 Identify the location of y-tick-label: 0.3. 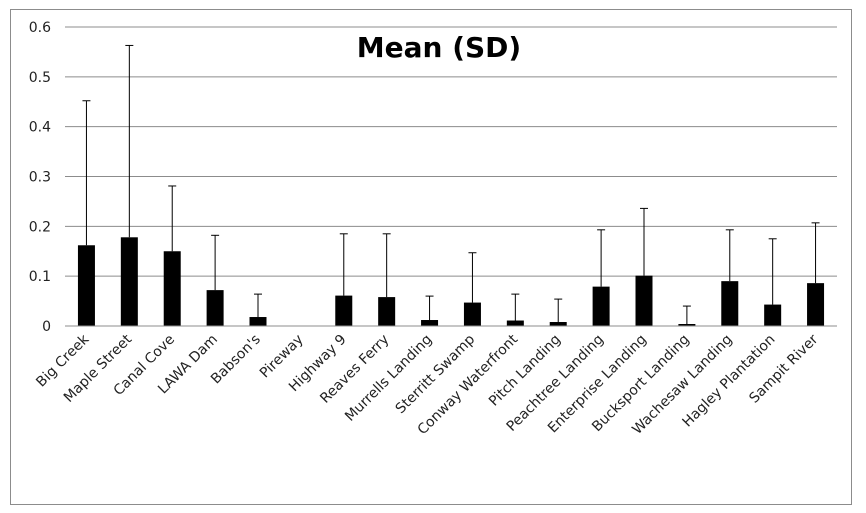
(40, 178).